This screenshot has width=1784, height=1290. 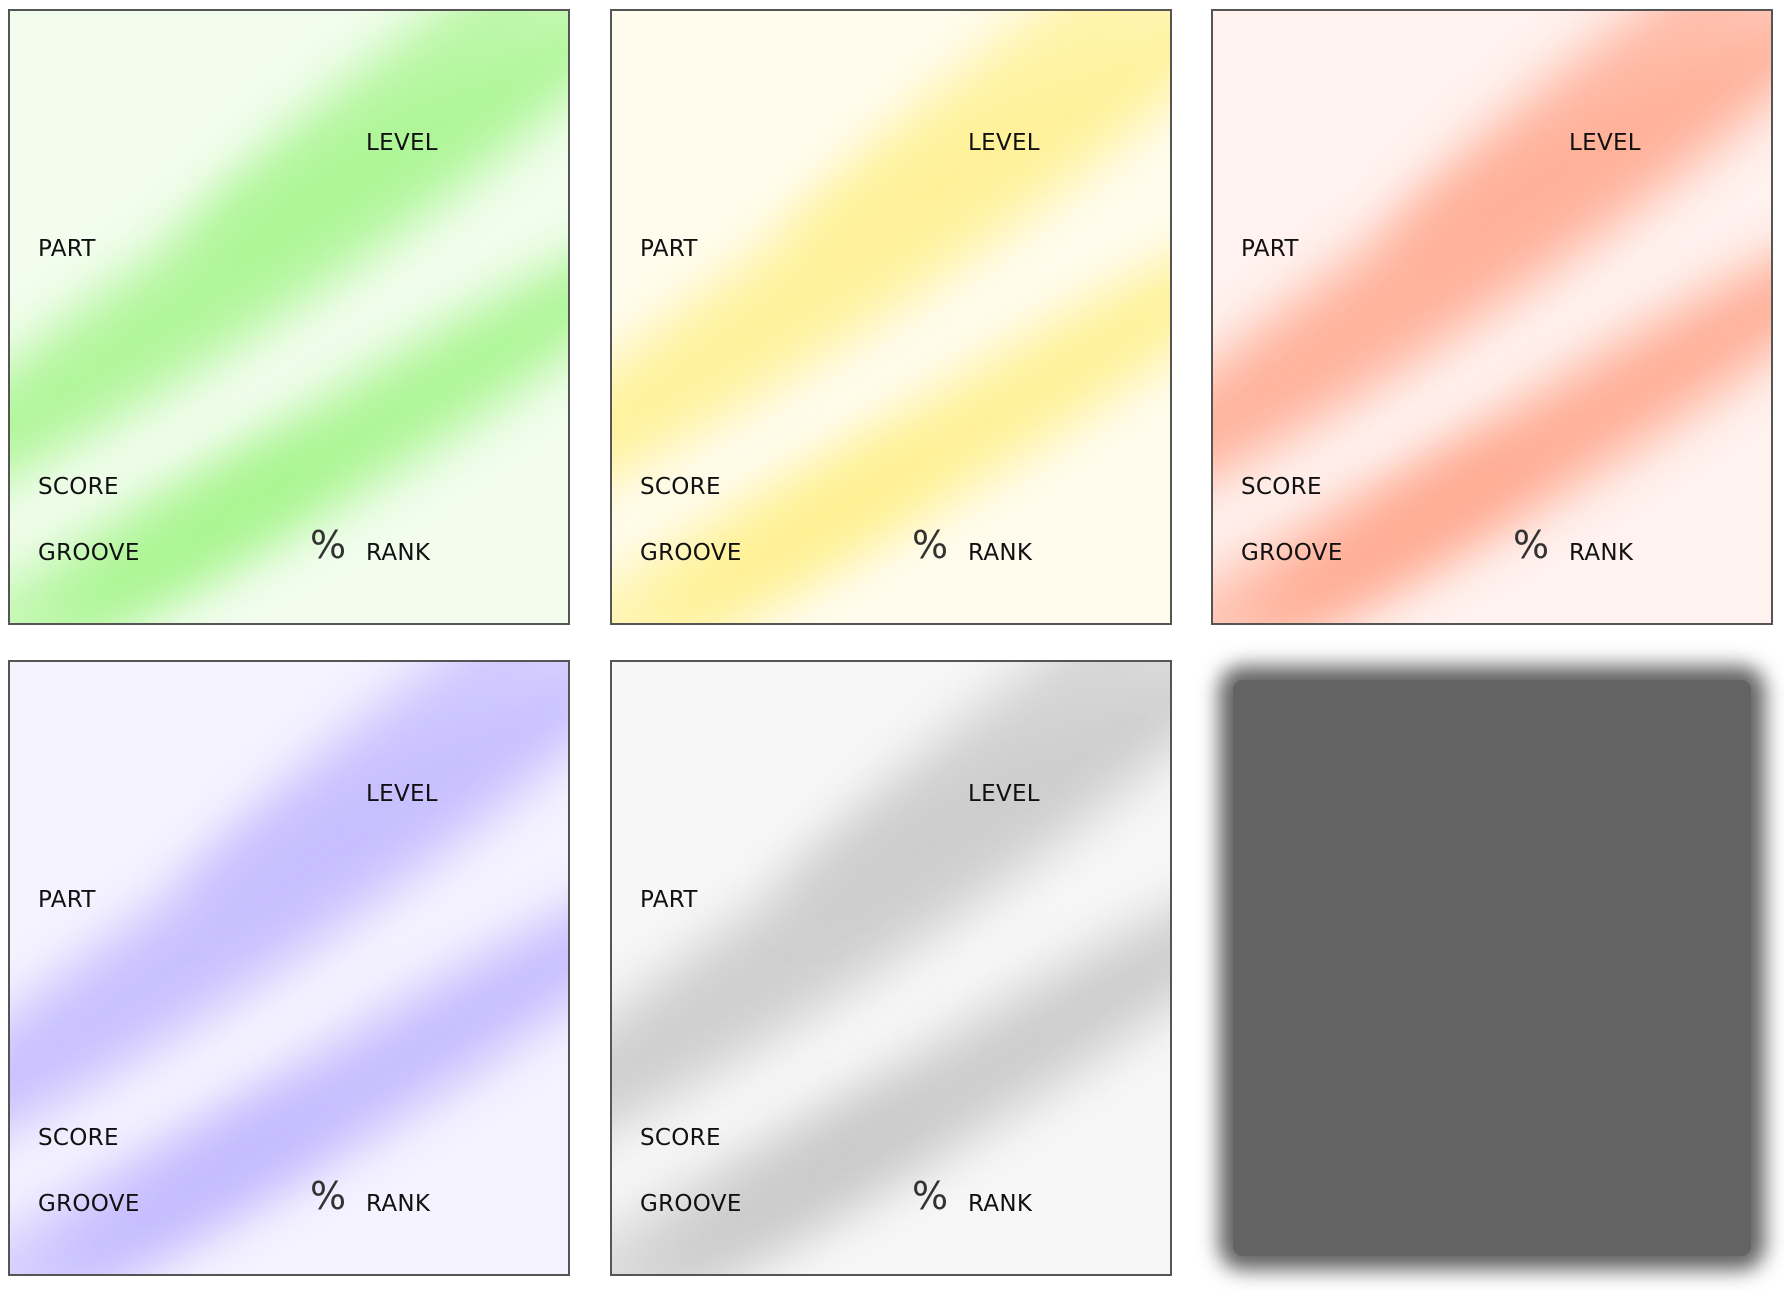 I want to click on dark-placeholder-fill, so click(x=1492, y=968).